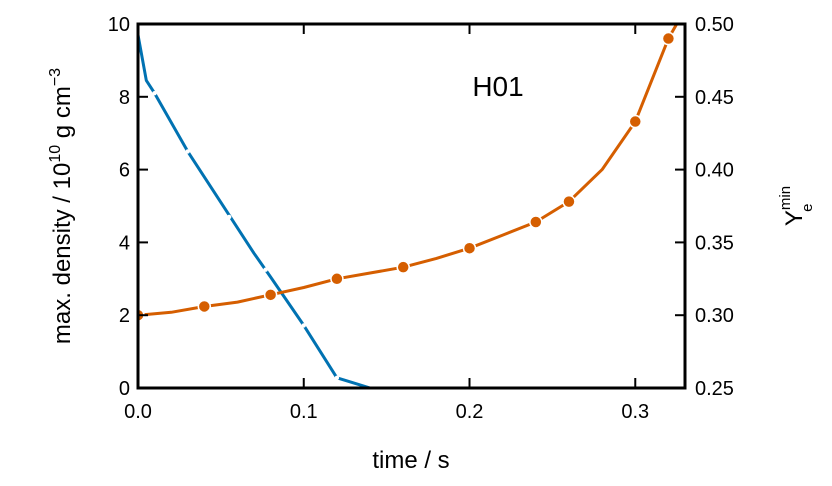 The height and width of the screenshot is (486, 832). I want to click on y-left-tick-label: 0, so click(124, 389).